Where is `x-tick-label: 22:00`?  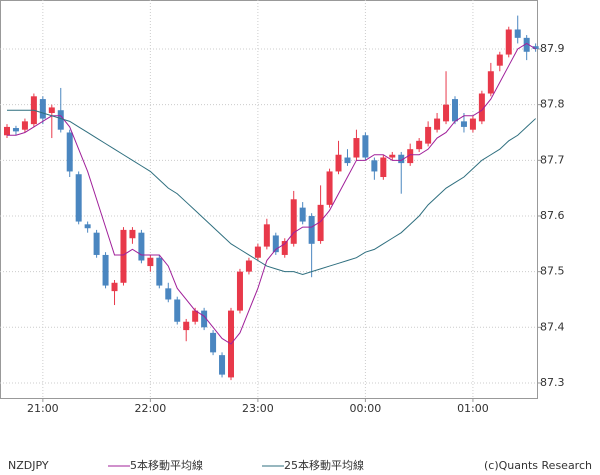
x-tick-label: 22:00 is located at coordinates (151, 408).